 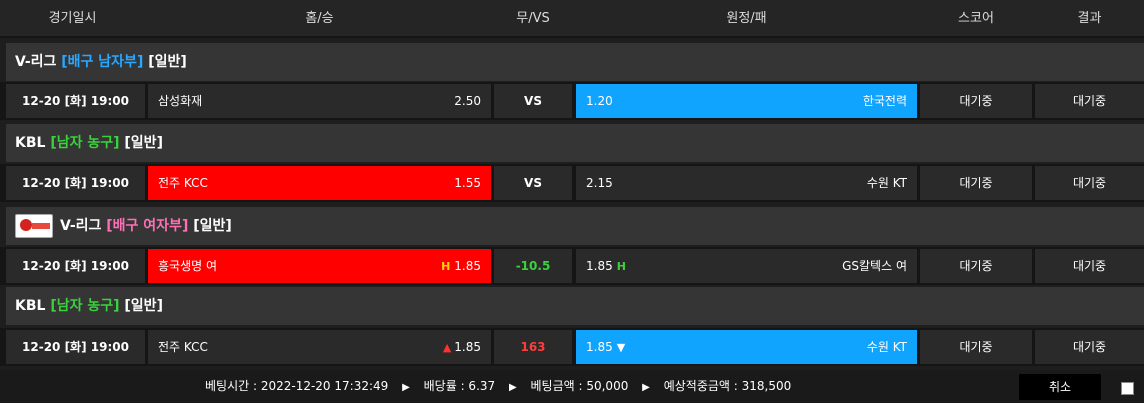 I want to click on over-odds-button: 전주 KCC ▲ 1.85, so click(x=319, y=347).